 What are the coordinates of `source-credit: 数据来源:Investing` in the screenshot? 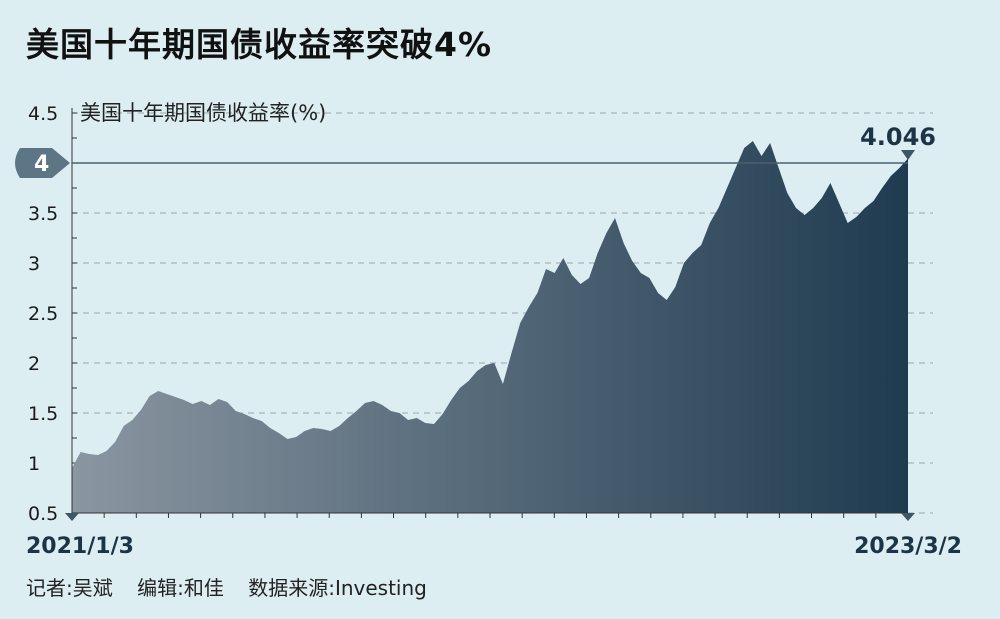 It's located at (337, 588).